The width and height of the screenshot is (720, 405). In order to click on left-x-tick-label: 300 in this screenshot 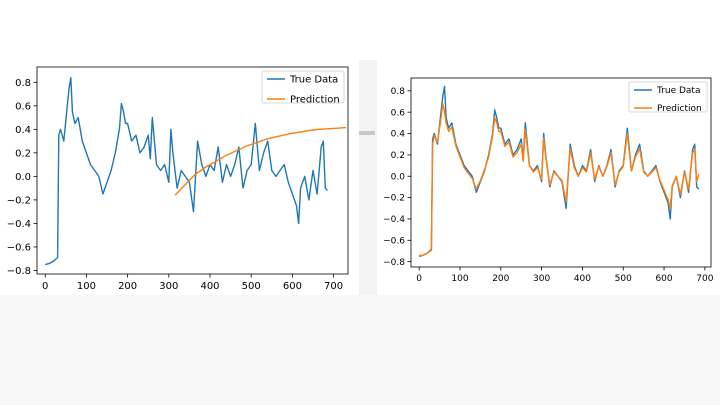, I will do `click(168, 286)`.